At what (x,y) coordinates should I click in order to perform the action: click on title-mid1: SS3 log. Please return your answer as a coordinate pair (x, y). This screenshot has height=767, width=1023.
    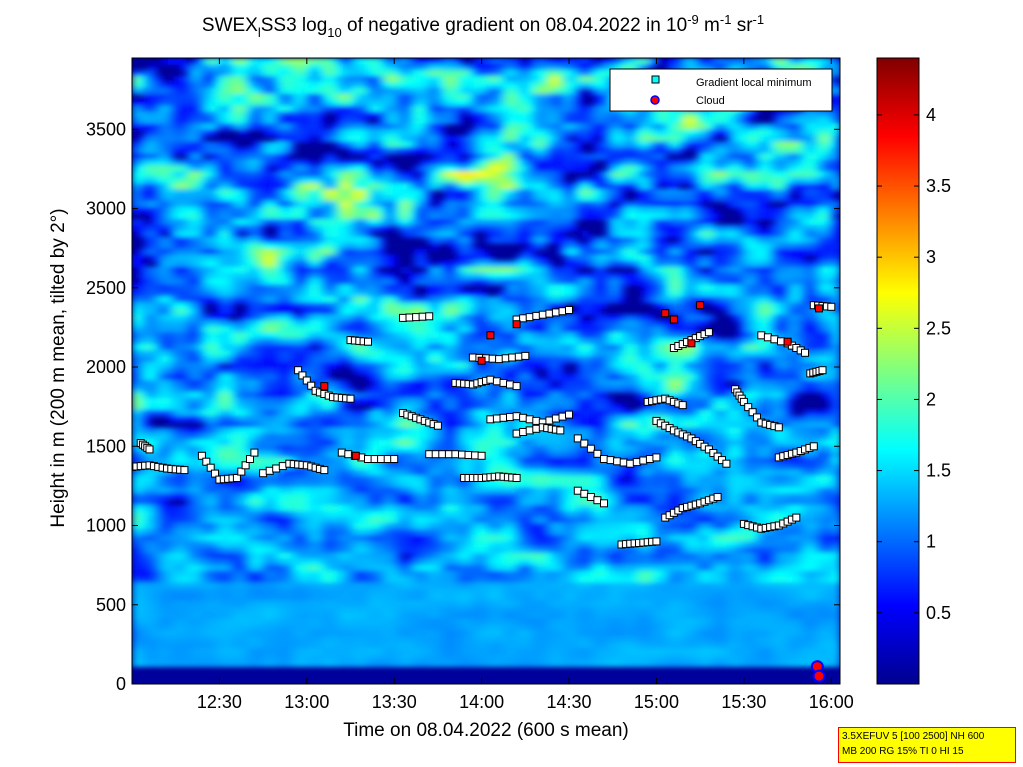
    Looking at the image, I should click on (294, 25).